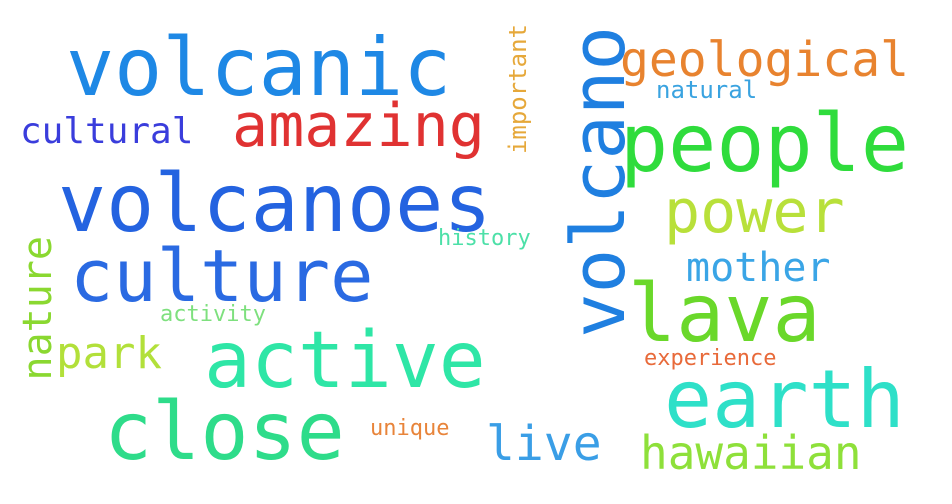 Image resolution: width=952 pixels, height=504 pixels. I want to click on word-unique: unique, so click(410, 428).